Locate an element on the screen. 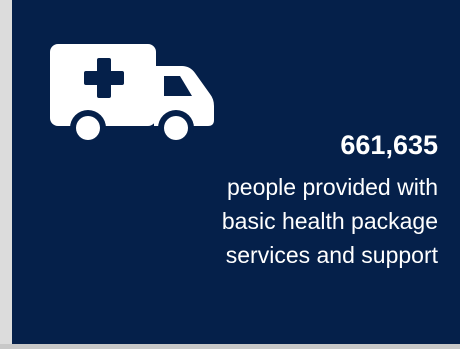  ambulance-icon is located at coordinates (132, 95).